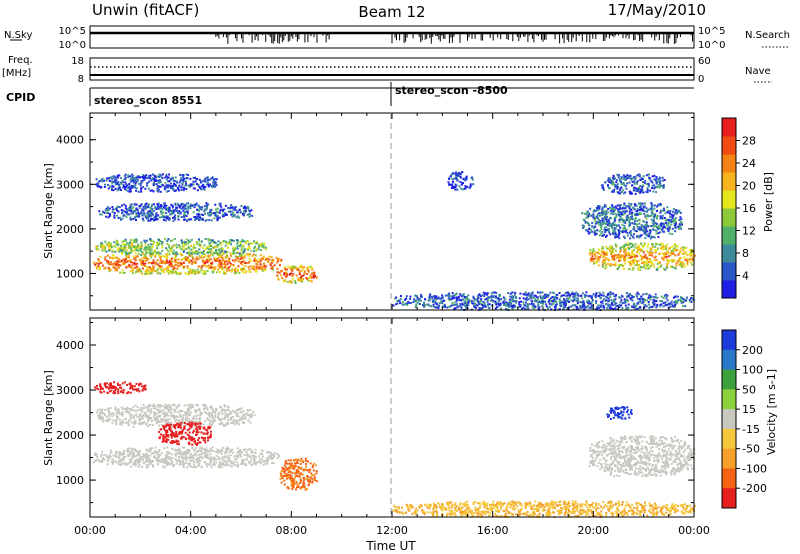 The height and width of the screenshot is (554, 800). Describe the element at coordinates (751, 429) in the screenshot. I see `colorbar-tick-4: -15` at that location.